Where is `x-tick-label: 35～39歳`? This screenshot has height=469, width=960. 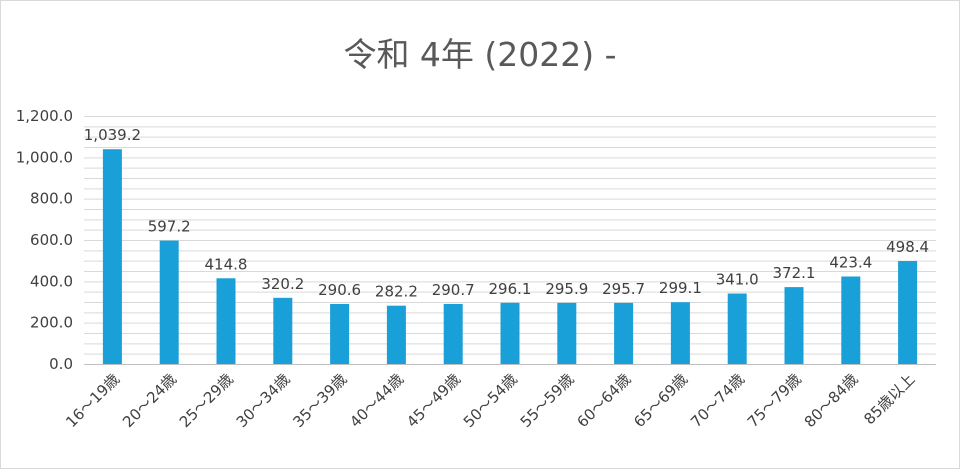
x-tick-label: 35～39歳 is located at coordinates (319, 400).